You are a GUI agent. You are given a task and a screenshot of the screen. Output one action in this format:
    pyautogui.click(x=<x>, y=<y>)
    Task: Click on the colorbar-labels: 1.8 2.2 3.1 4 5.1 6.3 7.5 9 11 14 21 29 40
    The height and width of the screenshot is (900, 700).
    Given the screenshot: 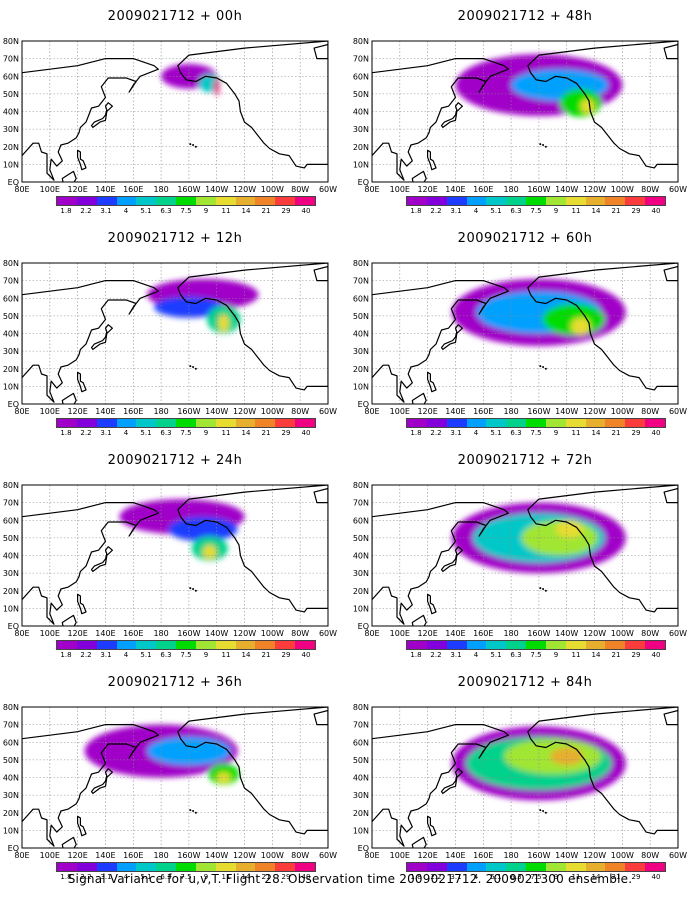 What is the action you would take?
    pyautogui.click(x=536, y=211)
    